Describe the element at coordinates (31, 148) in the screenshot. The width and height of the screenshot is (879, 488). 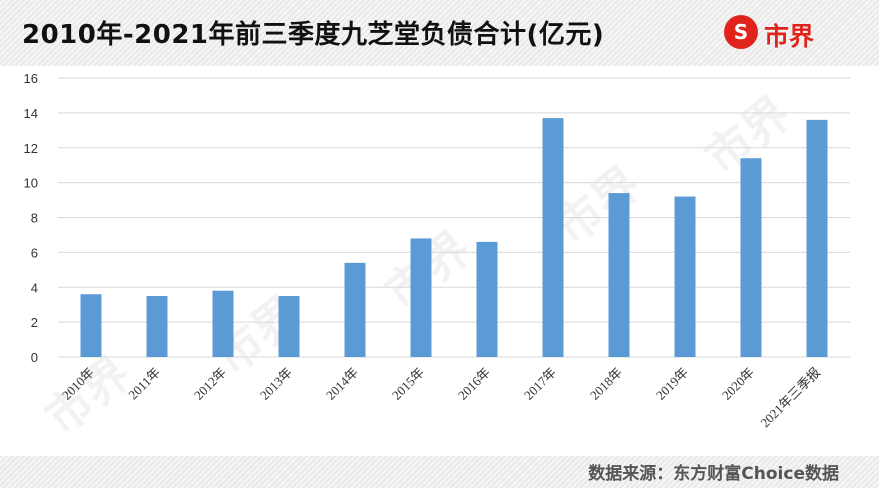
I see `y-tick-label: 12` at that location.